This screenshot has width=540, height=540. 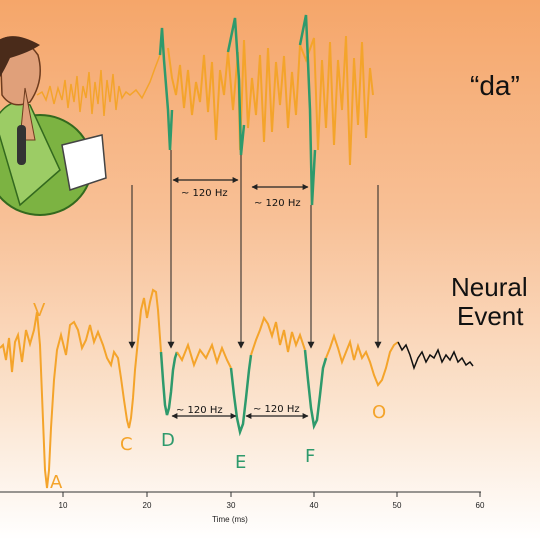 I want to click on peak-label-c: C, so click(x=126, y=444).